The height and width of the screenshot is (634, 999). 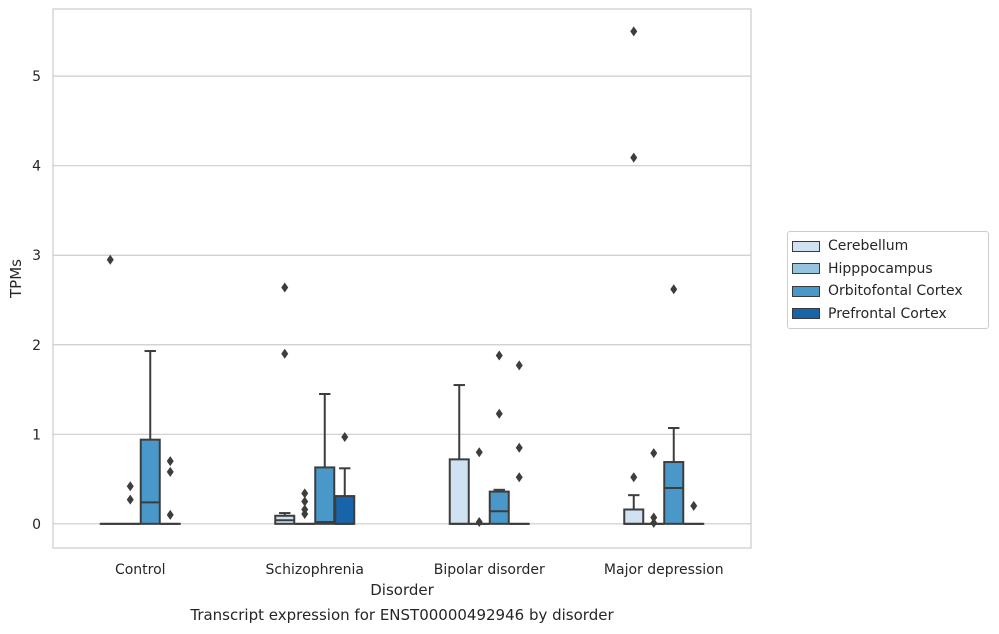 I want to click on y-tick-labels: 0 1 2 3 4 5, so click(x=36, y=301).